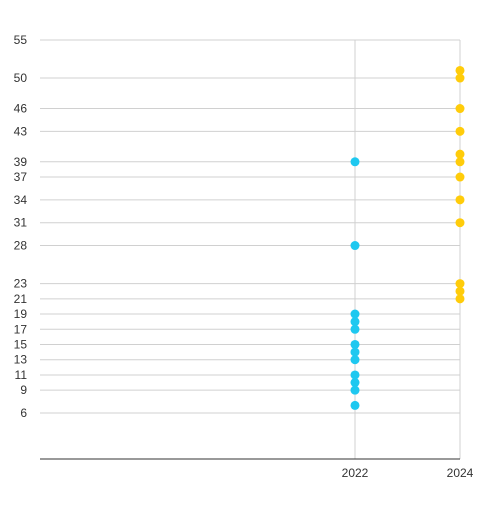 Image resolution: width=500 pixels, height=505 pixels. Describe the element at coordinates (21, 78) in the screenshot. I see `y-tick-label: 50` at that location.